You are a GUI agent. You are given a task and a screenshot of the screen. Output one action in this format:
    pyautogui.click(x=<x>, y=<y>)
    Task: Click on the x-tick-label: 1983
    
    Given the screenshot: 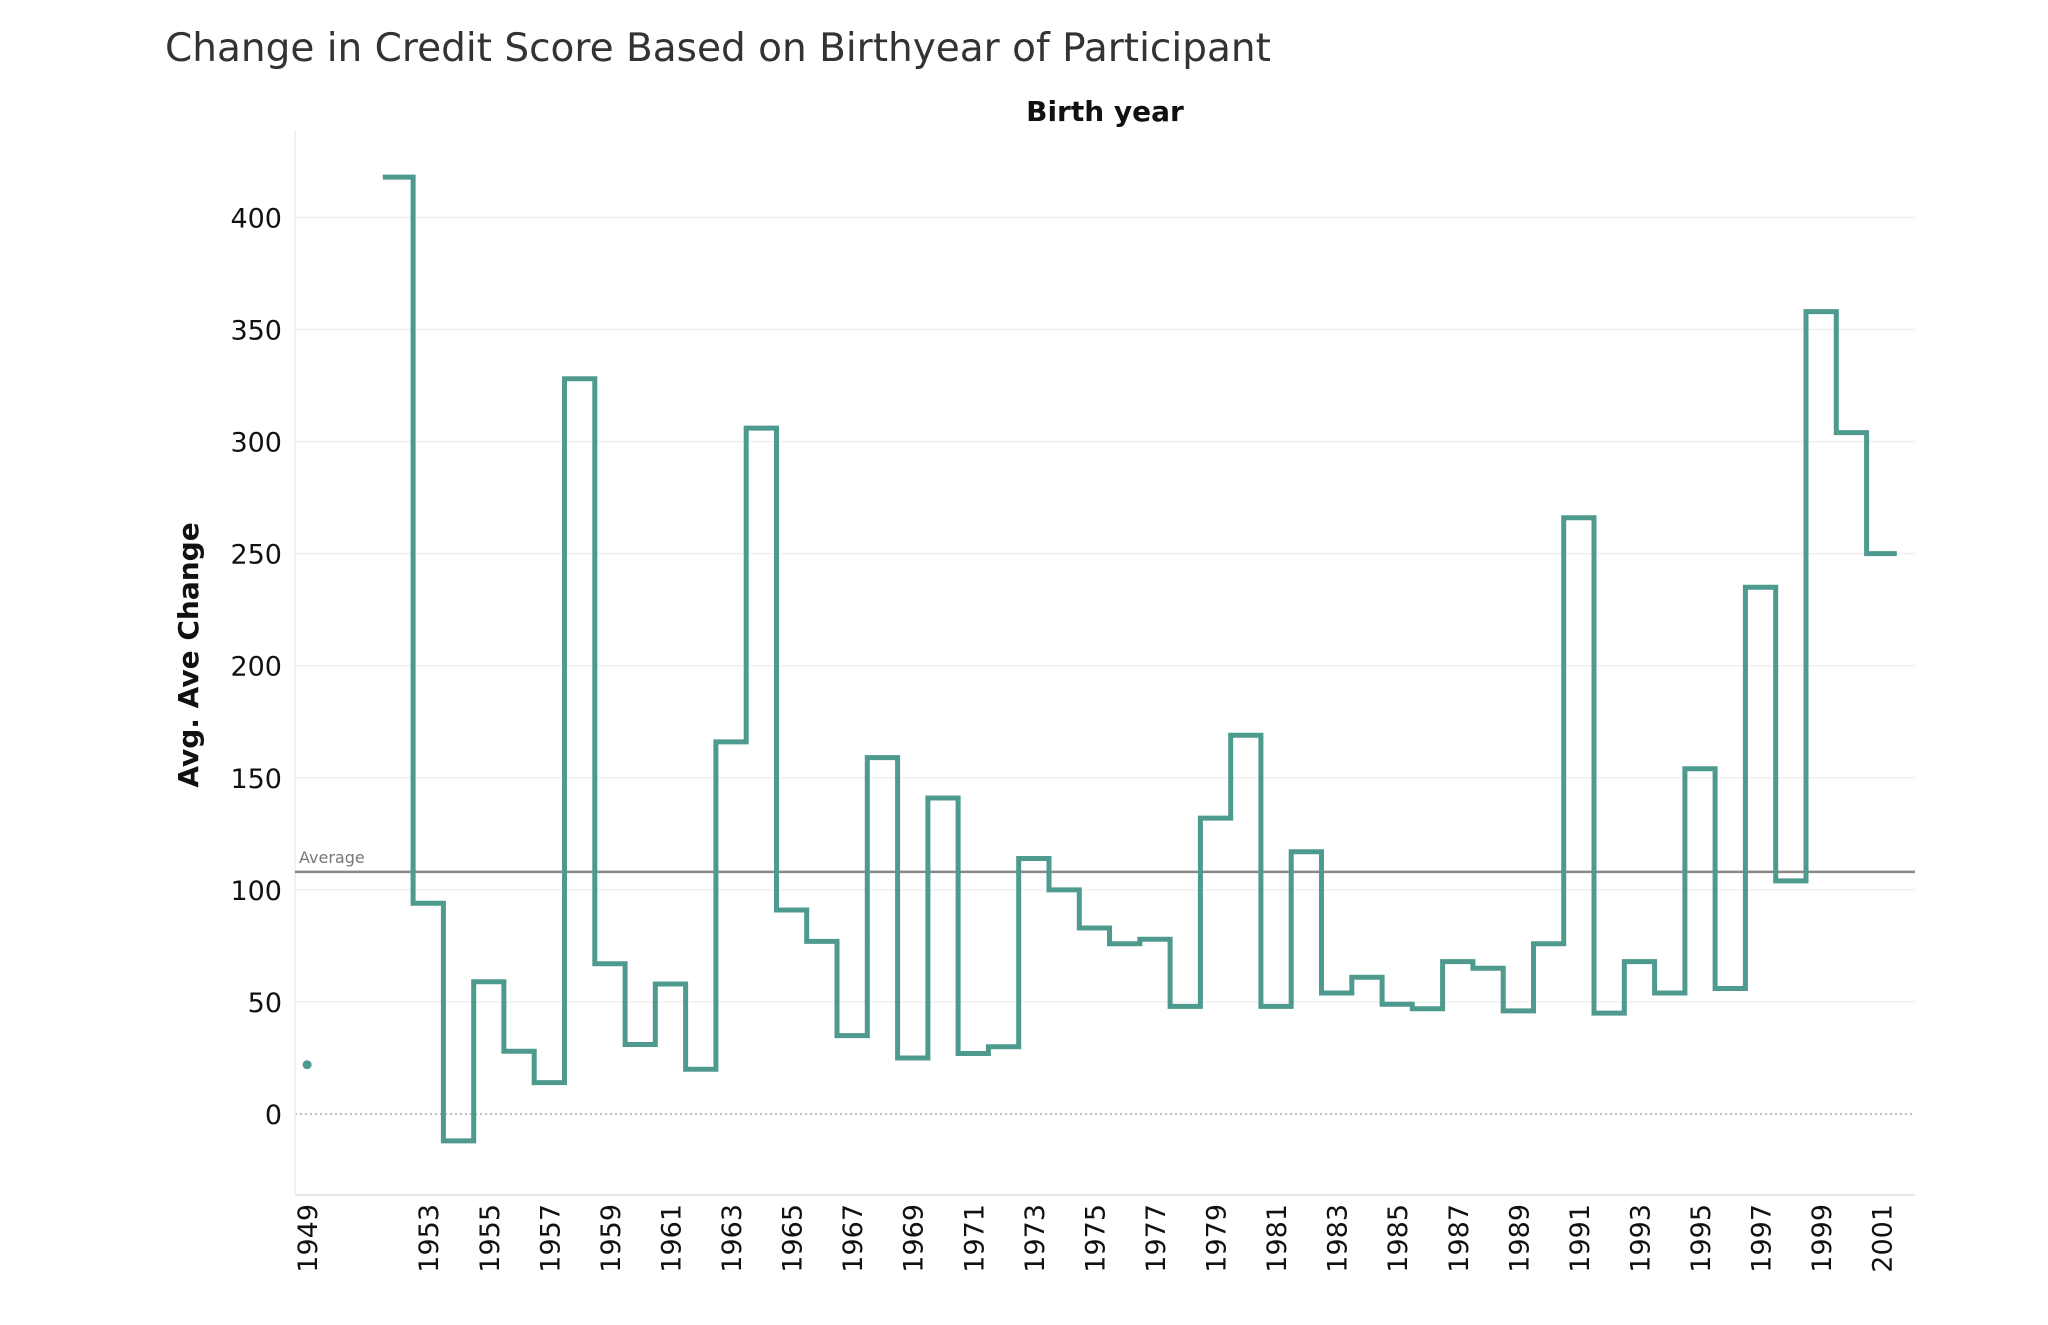 What is the action you would take?
    pyautogui.click(x=1338, y=1238)
    